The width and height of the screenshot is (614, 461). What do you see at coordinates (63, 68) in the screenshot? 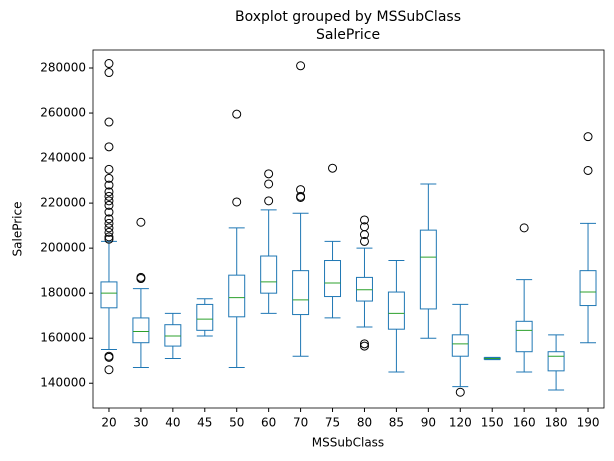
I see `y-tick-label: 280000` at bounding box center [63, 68].